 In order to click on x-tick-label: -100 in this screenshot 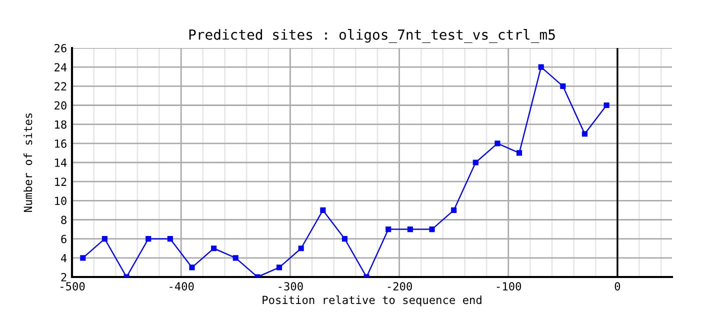, I will do `click(509, 286)`.